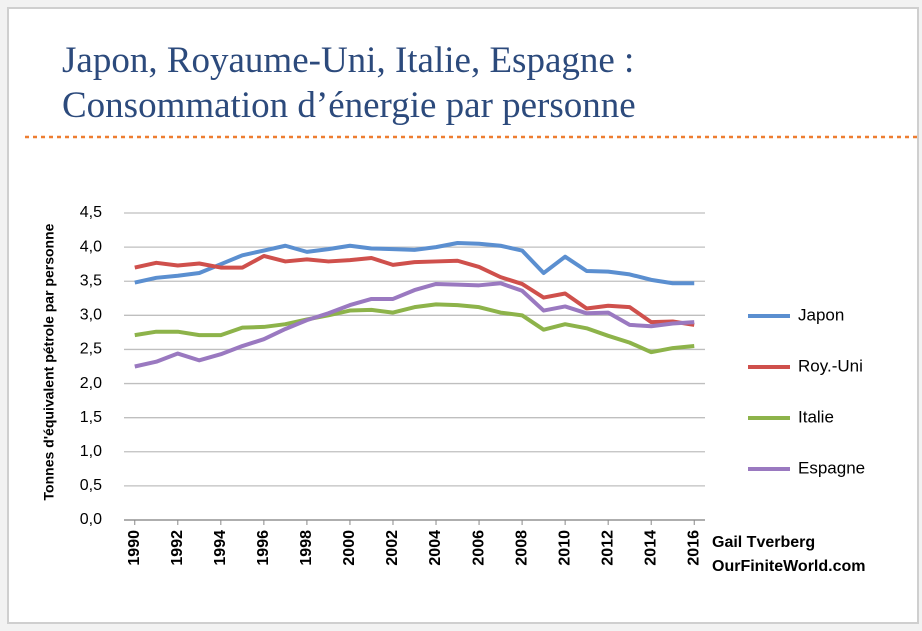  I want to click on y-tick-label: 1,0, so click(91, 451).